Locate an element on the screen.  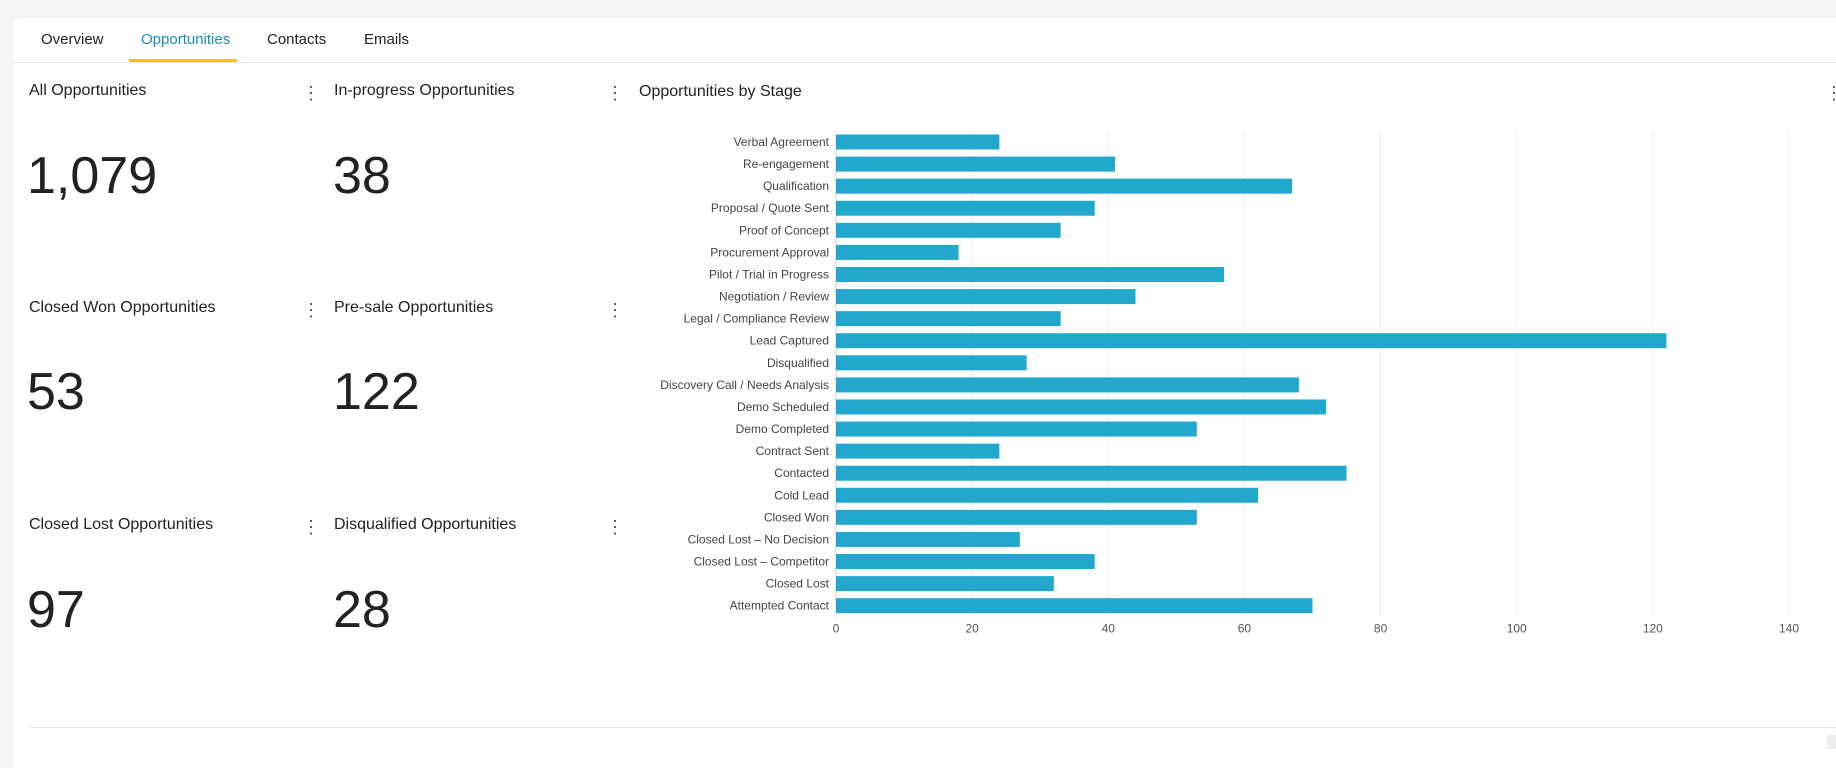
y-category-label: Closed Lost – Competitor is located at coordinates (761, 562).